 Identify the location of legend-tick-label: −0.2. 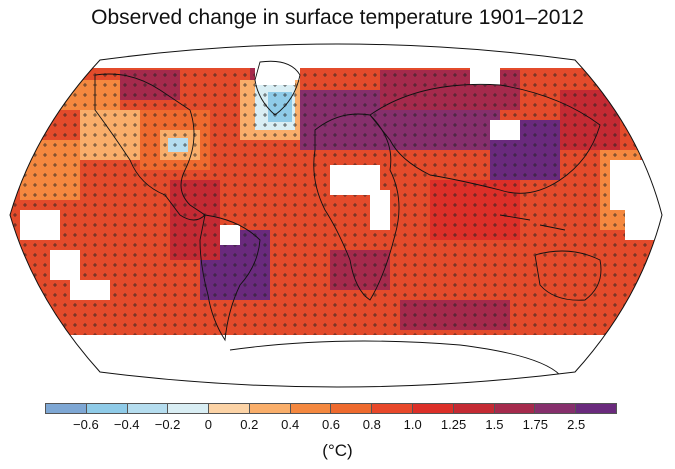
(167, 424).